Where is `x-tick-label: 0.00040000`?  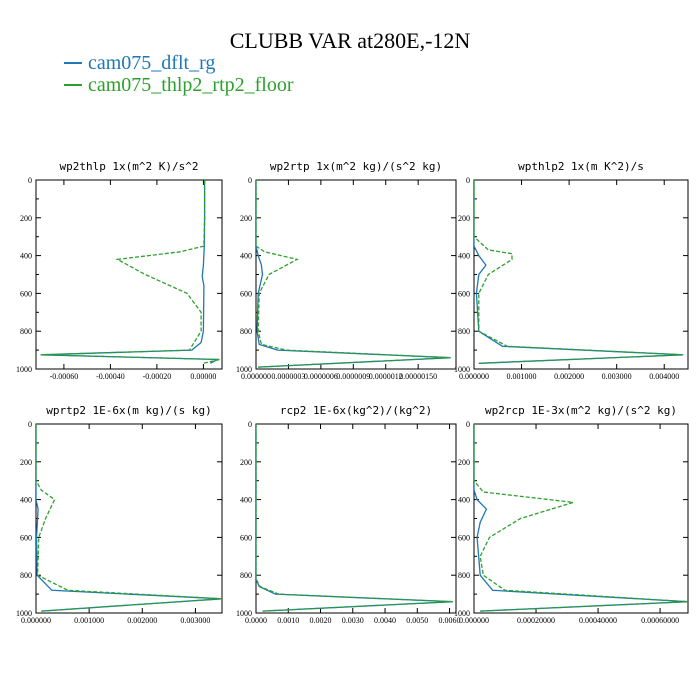 x-tick-label: 0.00040000 is located at coordinates (598, 620).